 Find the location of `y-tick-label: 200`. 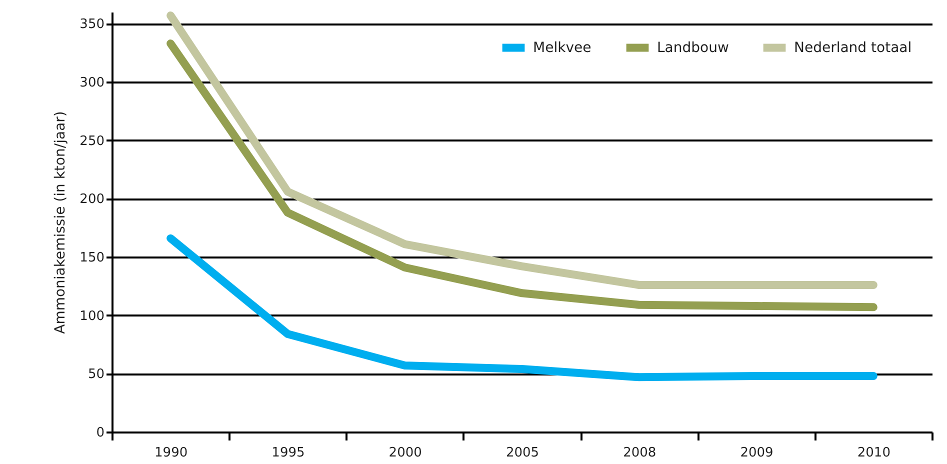

y-tick-label: 200 is located at coordinates (92, 200).